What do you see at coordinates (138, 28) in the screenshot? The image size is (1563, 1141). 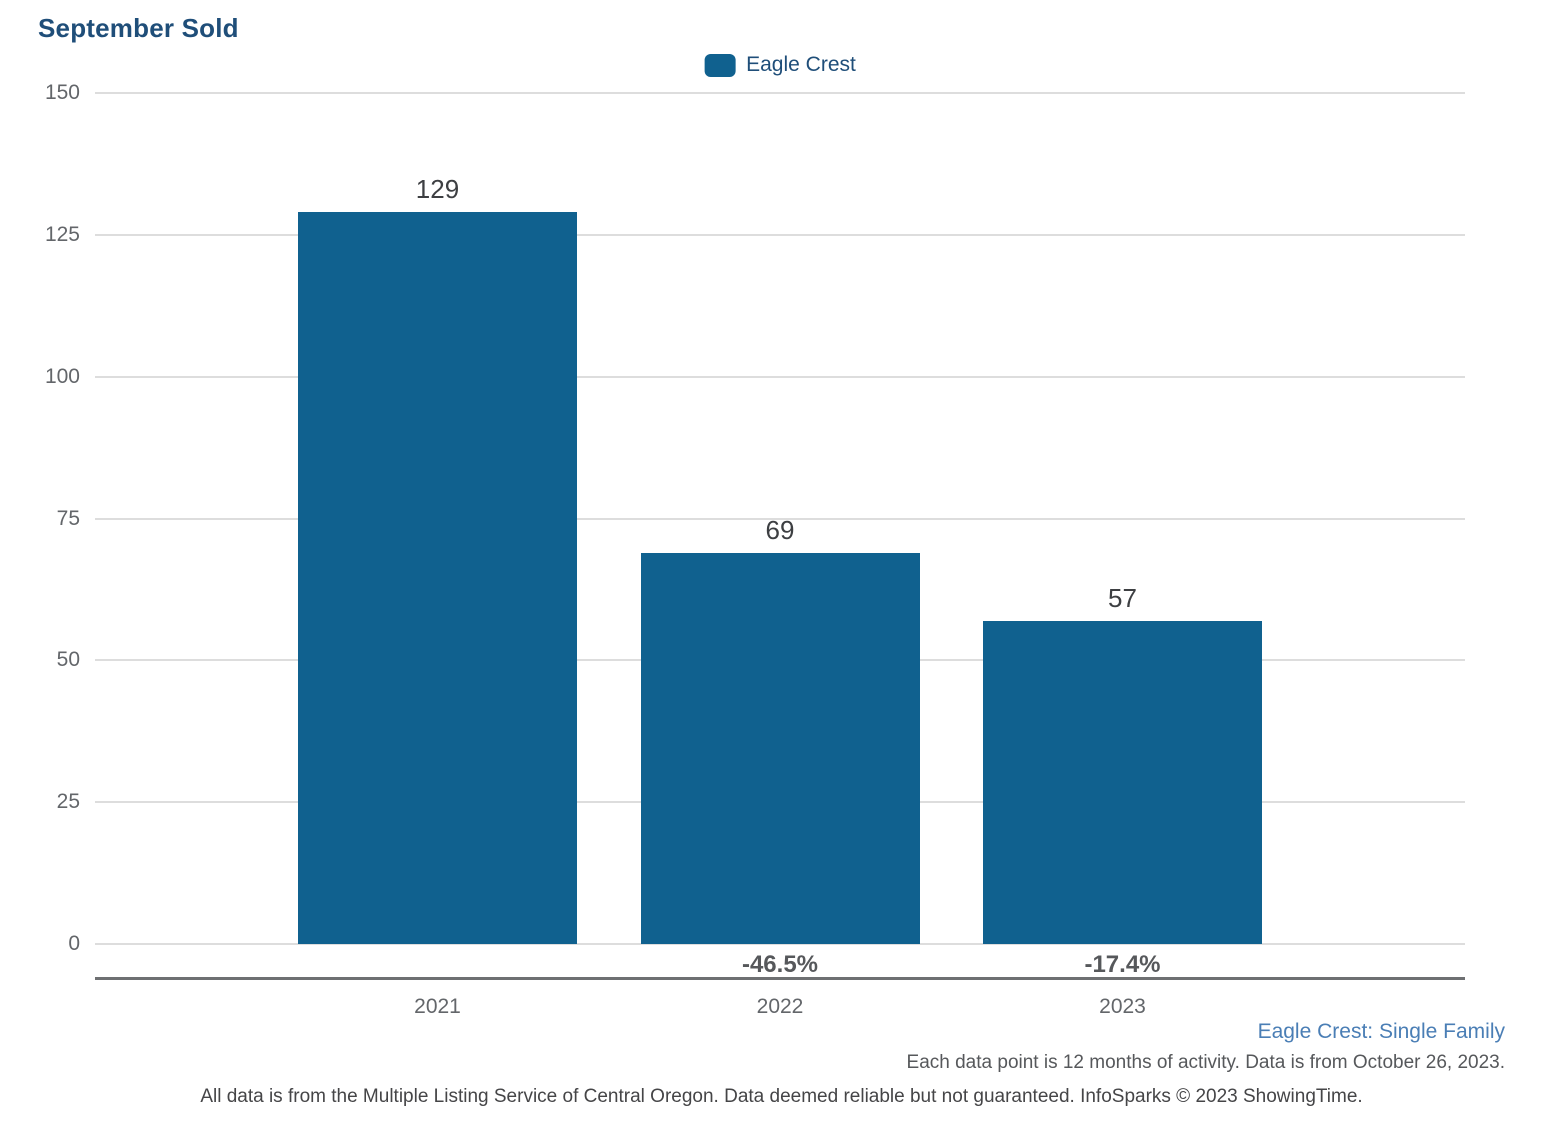 I see `chart-title: September Sold` at bounding box center [138, 28].